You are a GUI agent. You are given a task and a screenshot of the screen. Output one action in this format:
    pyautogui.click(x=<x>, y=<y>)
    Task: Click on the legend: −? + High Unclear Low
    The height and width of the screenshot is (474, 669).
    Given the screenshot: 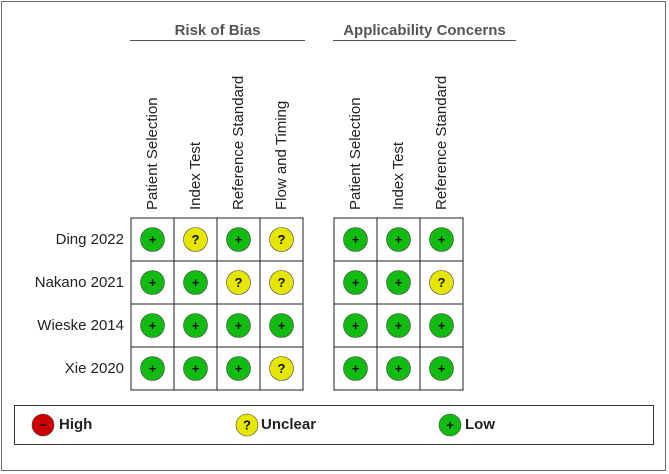 What is the action you would take?
    pyautogui.click(x=334, y=425)
    